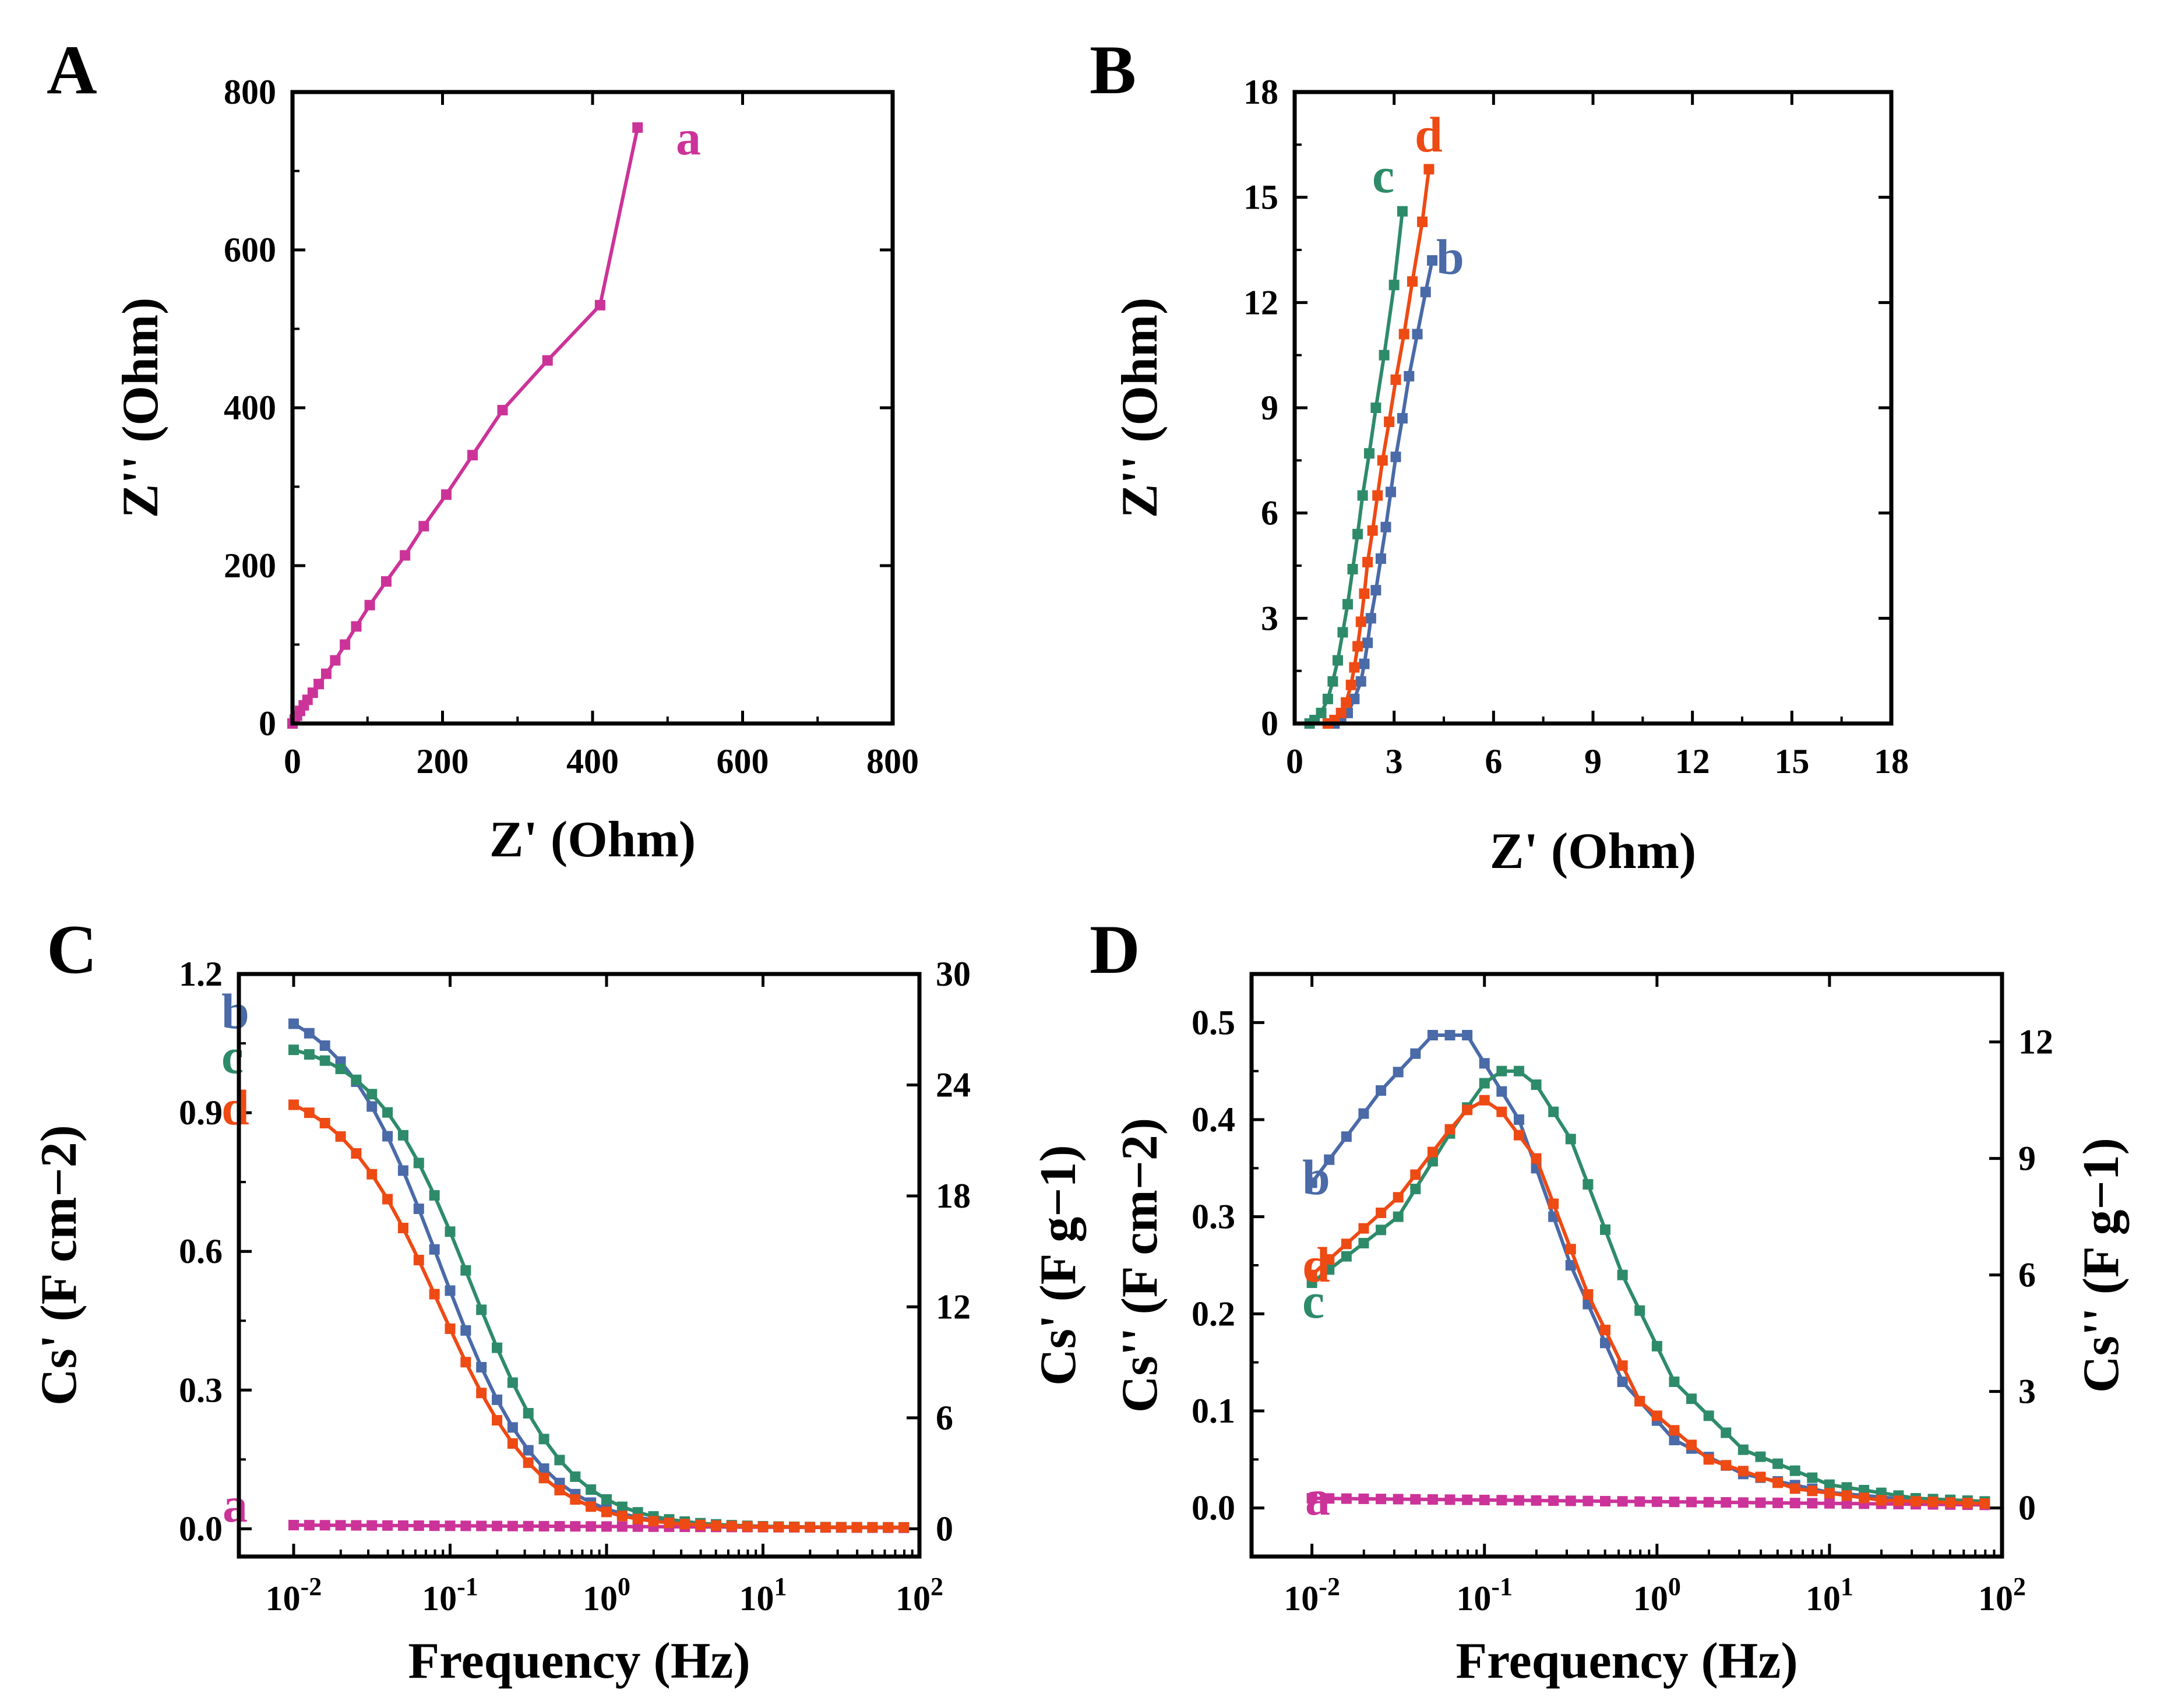  I want to click on y-tick-label: 0.3, so click(1214, 1217).